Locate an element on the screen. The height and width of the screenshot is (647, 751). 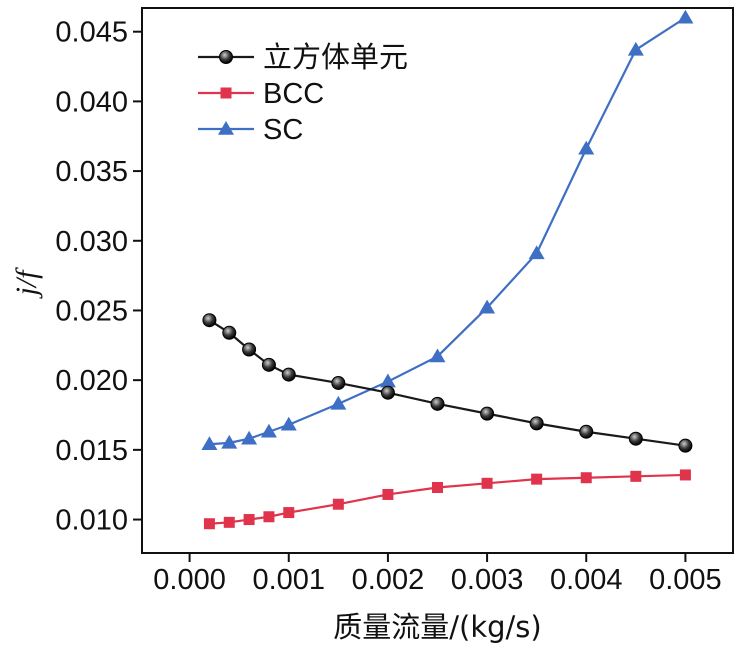
legend-entry: 立方体单元 is located at coordinates (303, 57).